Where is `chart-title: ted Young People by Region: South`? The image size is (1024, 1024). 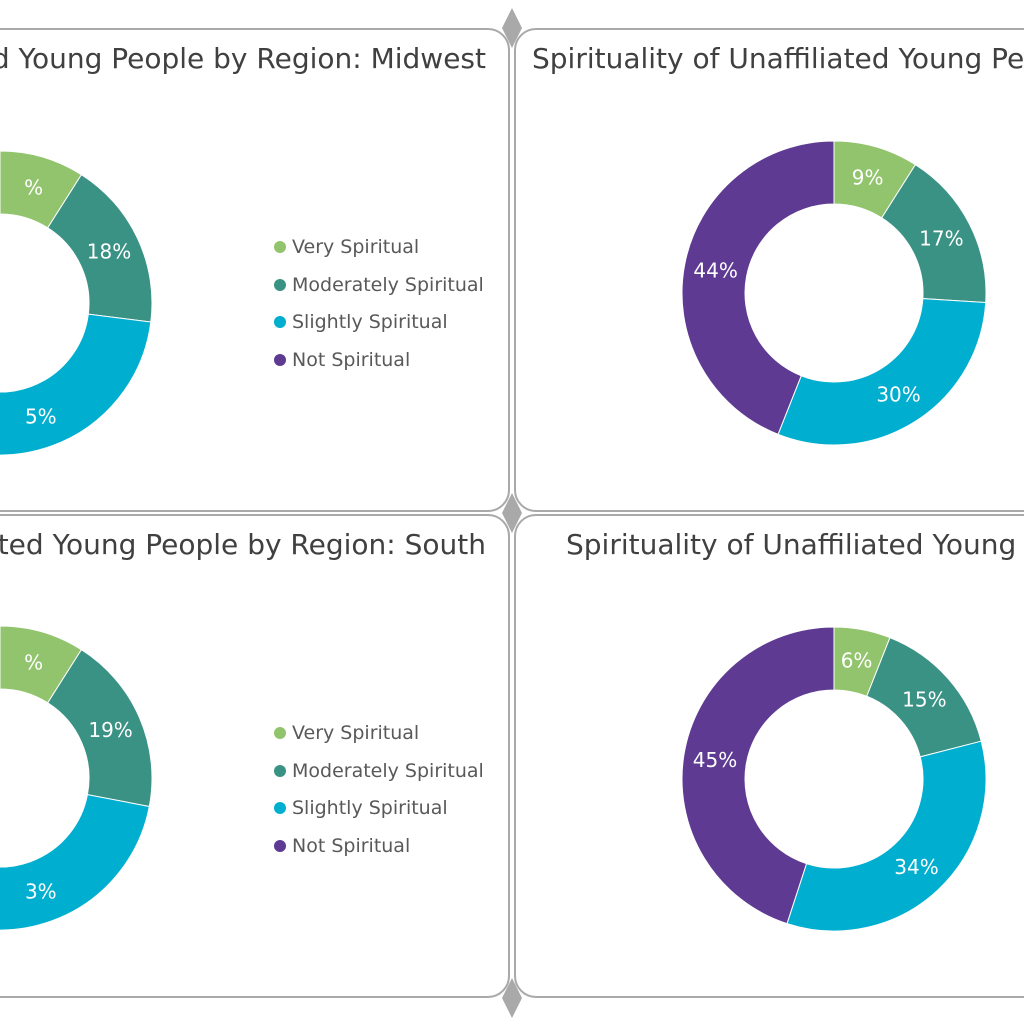 chart-title: ted Young People by Region: South is located at coordinates (243, 544).